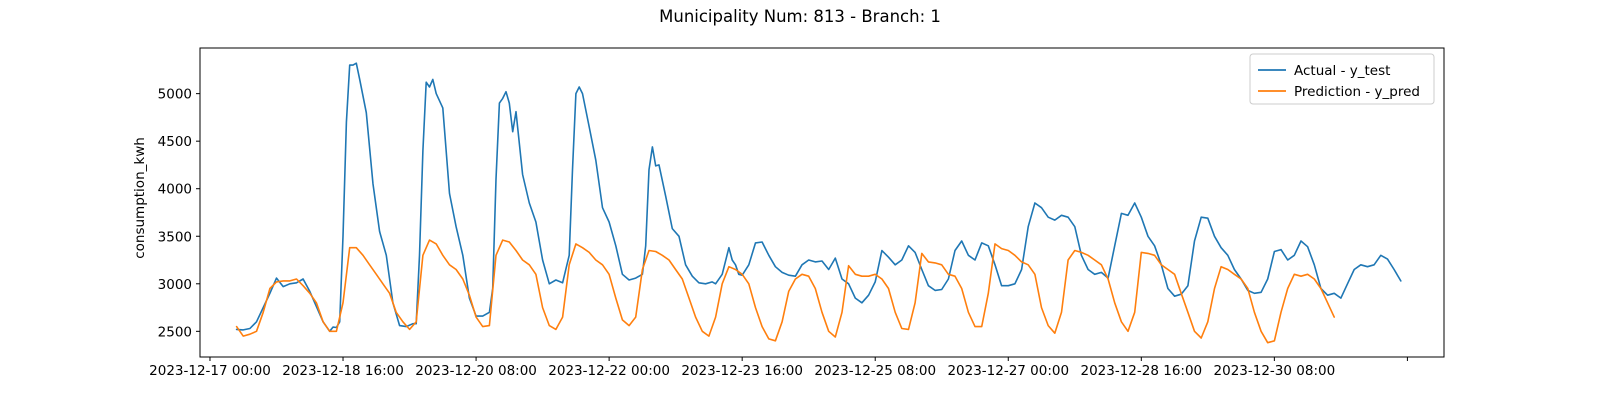 The height and width of the screenshot is (400, 1600). I want to click on legend-label: Prediction - y_pred, so click(1357, 92).